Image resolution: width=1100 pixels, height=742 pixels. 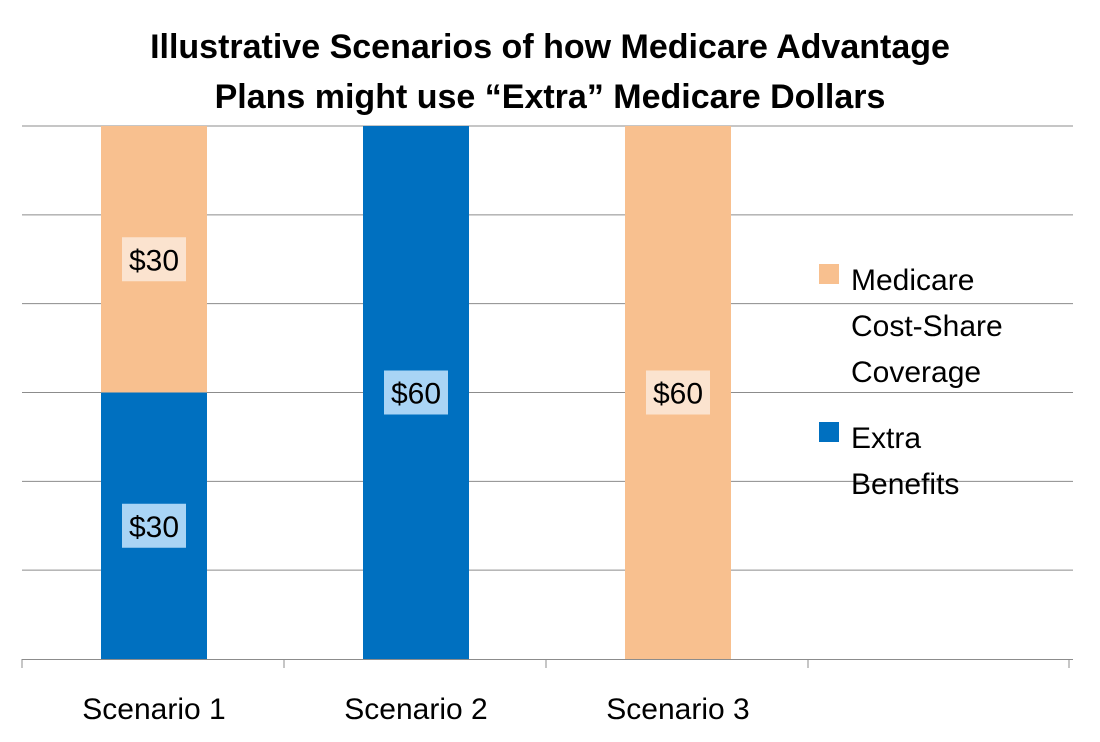 I want to click on legend-label: Extra, so click(x=886, y=438).